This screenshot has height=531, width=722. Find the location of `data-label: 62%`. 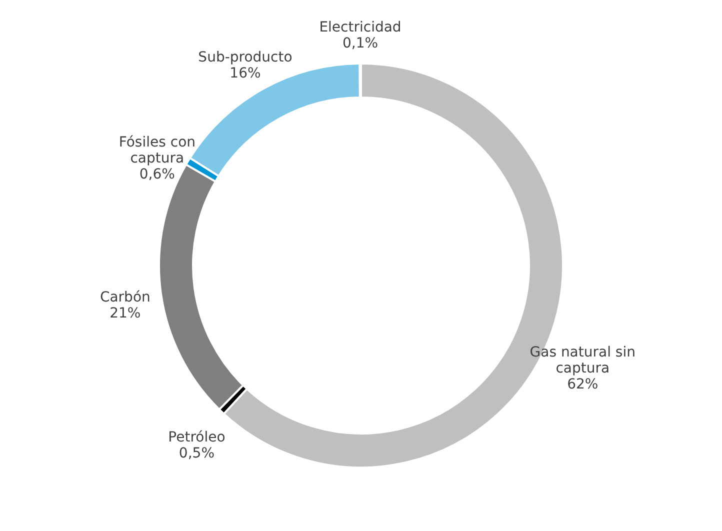

data-label: 62% is located at coordinates (582, 384).